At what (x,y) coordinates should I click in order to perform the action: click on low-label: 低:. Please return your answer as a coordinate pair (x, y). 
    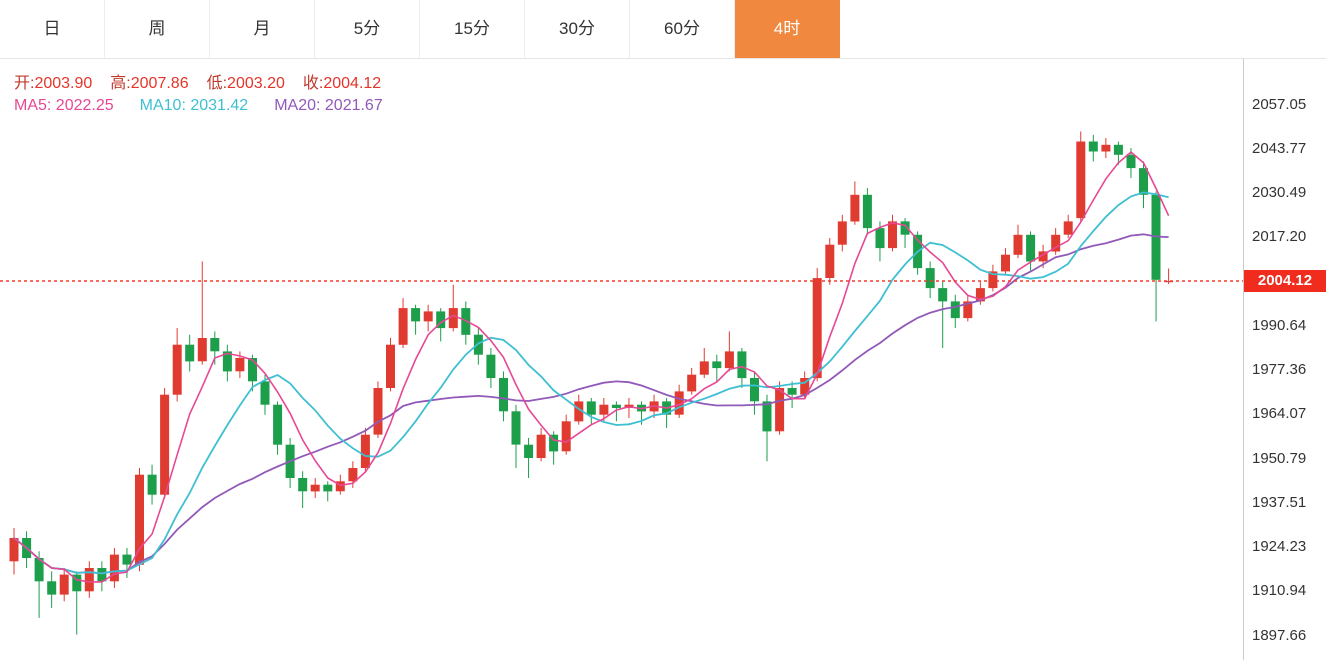
    Looking at the image, I should click on (217, 83).